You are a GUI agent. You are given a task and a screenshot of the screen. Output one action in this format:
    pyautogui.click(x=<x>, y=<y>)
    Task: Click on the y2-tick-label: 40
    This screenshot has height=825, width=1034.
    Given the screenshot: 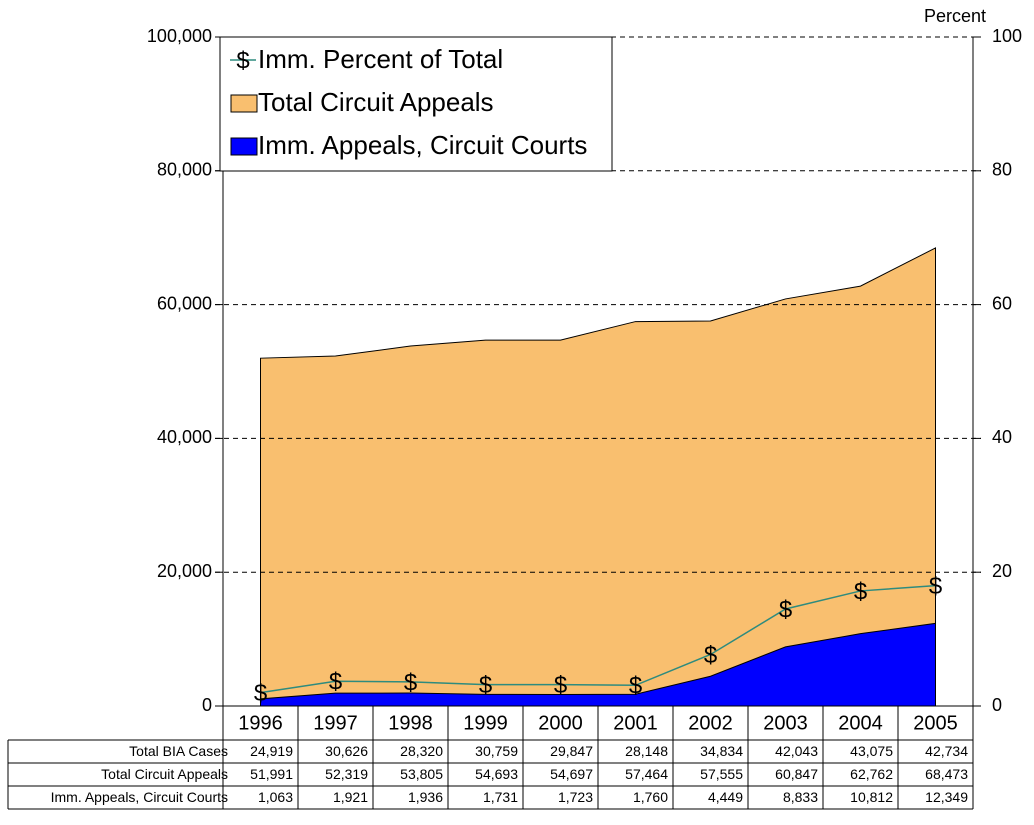 What is the action you would take?
    pyautogui.click(x=1002, y=437)
    